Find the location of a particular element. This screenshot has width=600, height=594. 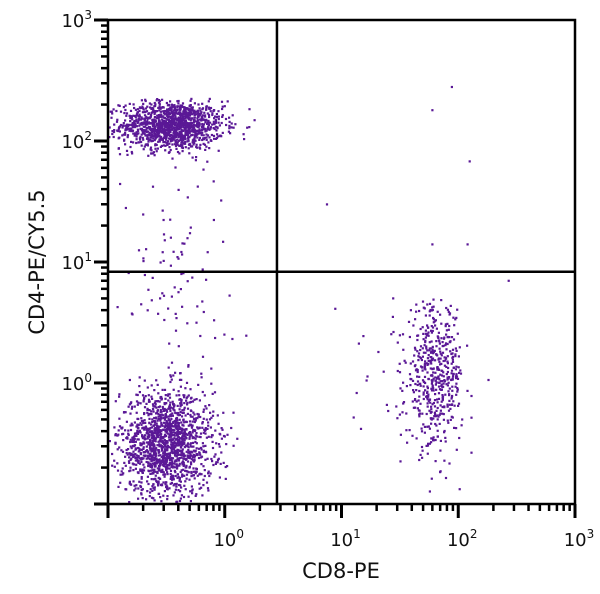

y-tick-label: 10⁰ is located at coordinates (76, 383).